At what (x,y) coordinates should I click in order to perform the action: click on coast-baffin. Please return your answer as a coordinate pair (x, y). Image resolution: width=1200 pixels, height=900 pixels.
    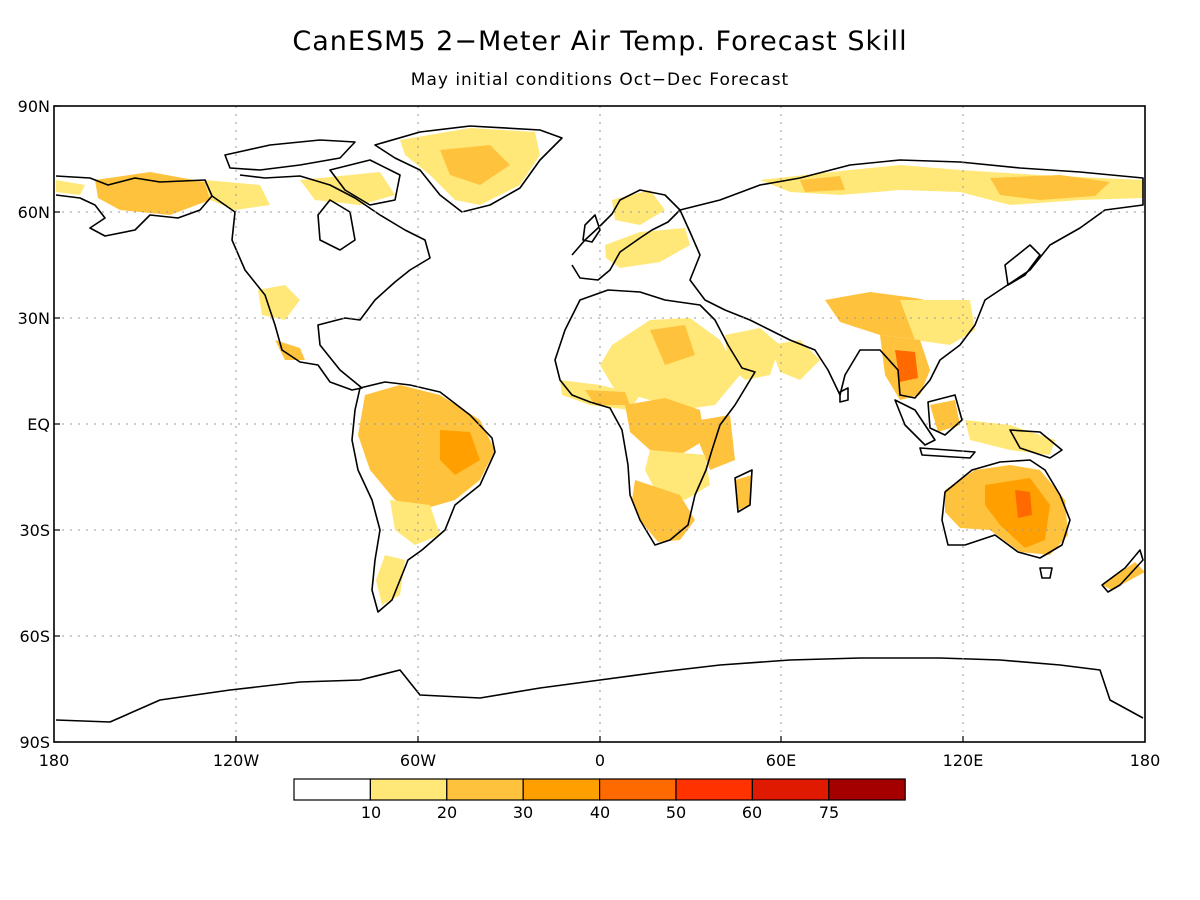
    Looking at the image, I should click on (365, 182).